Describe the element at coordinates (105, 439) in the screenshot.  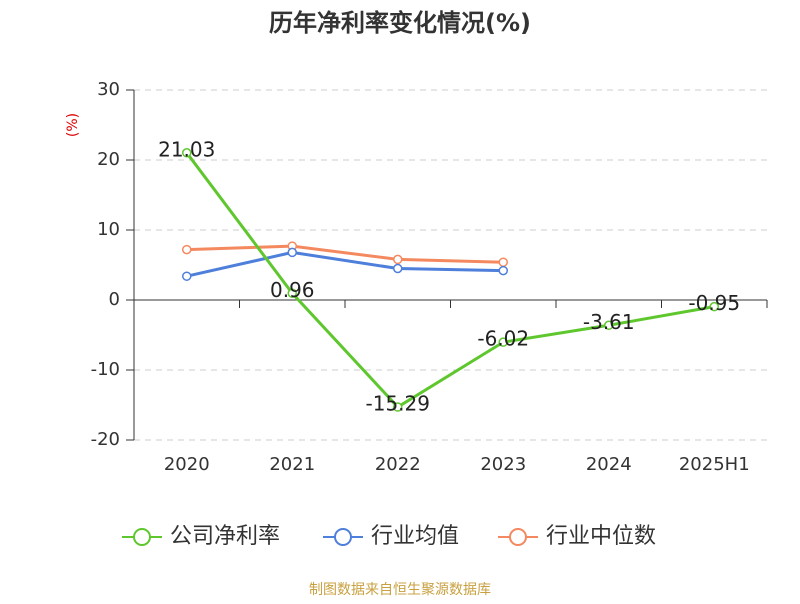
I see `y-tick-label: -20` at that location.